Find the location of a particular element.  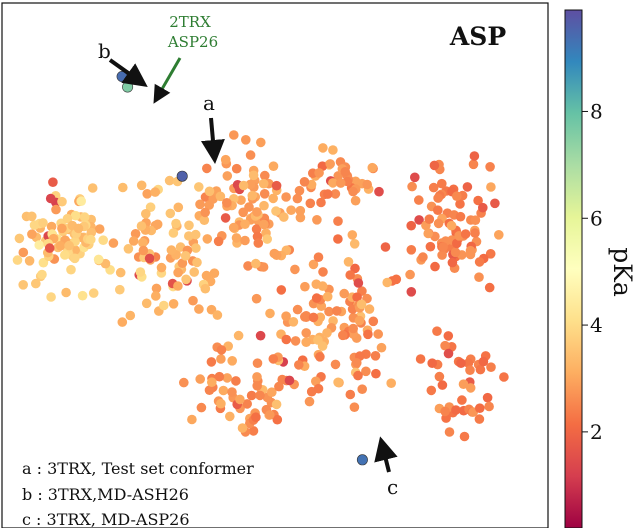

annotation-b: b is located at coordinates (104, 51).